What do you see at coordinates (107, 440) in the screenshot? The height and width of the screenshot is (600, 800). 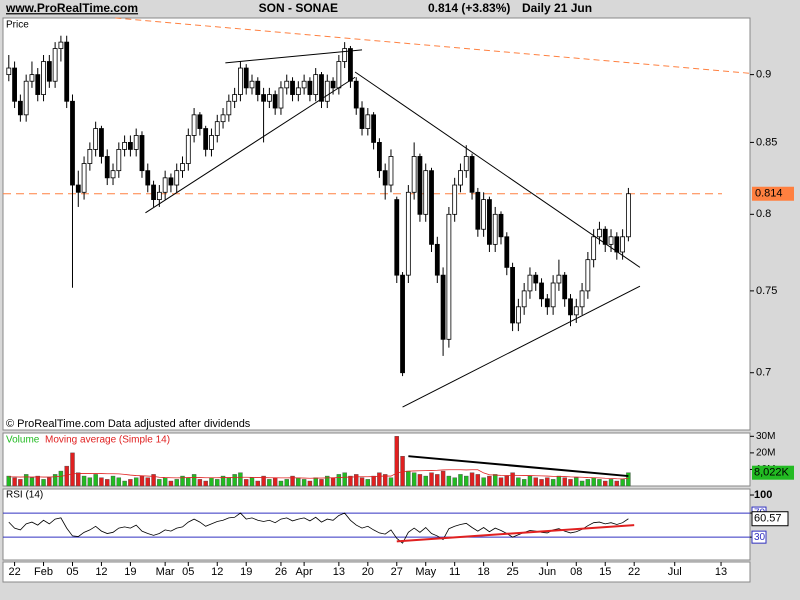 I see `volume-ma-label: Moving average (Simple 14)` at bounding box center [107, 440].